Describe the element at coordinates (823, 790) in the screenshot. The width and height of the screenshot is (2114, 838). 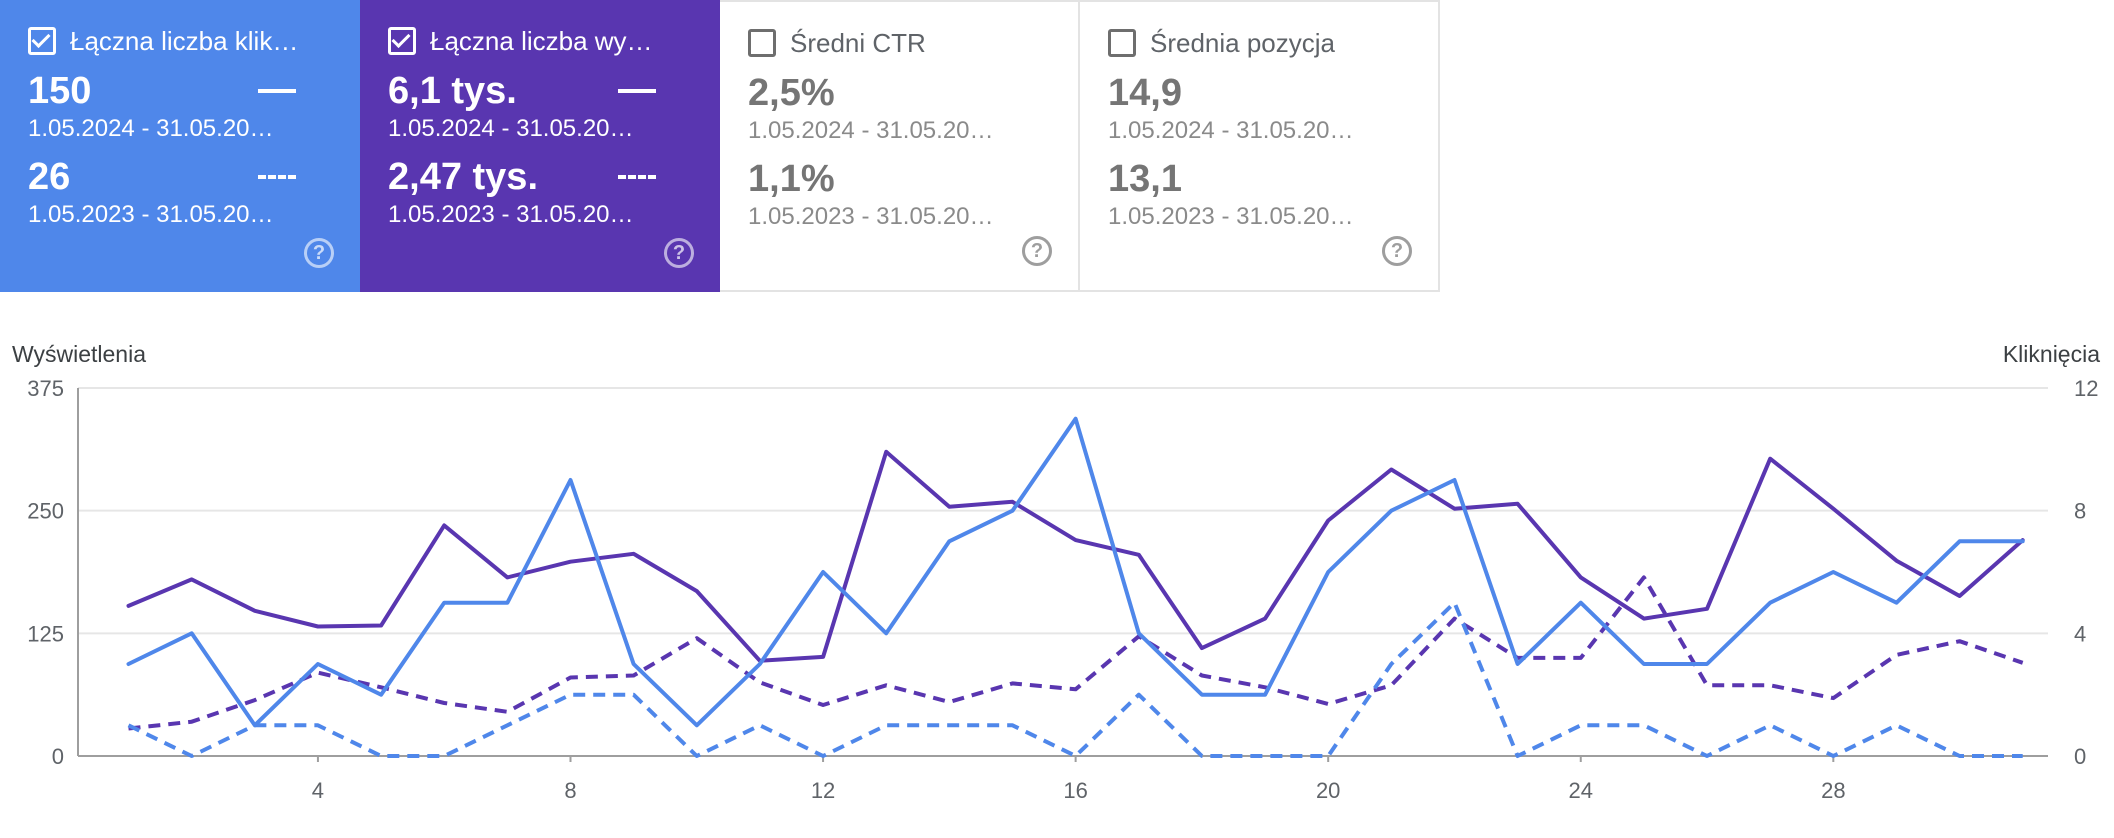
I see `x-tick-label: 12` at that location.